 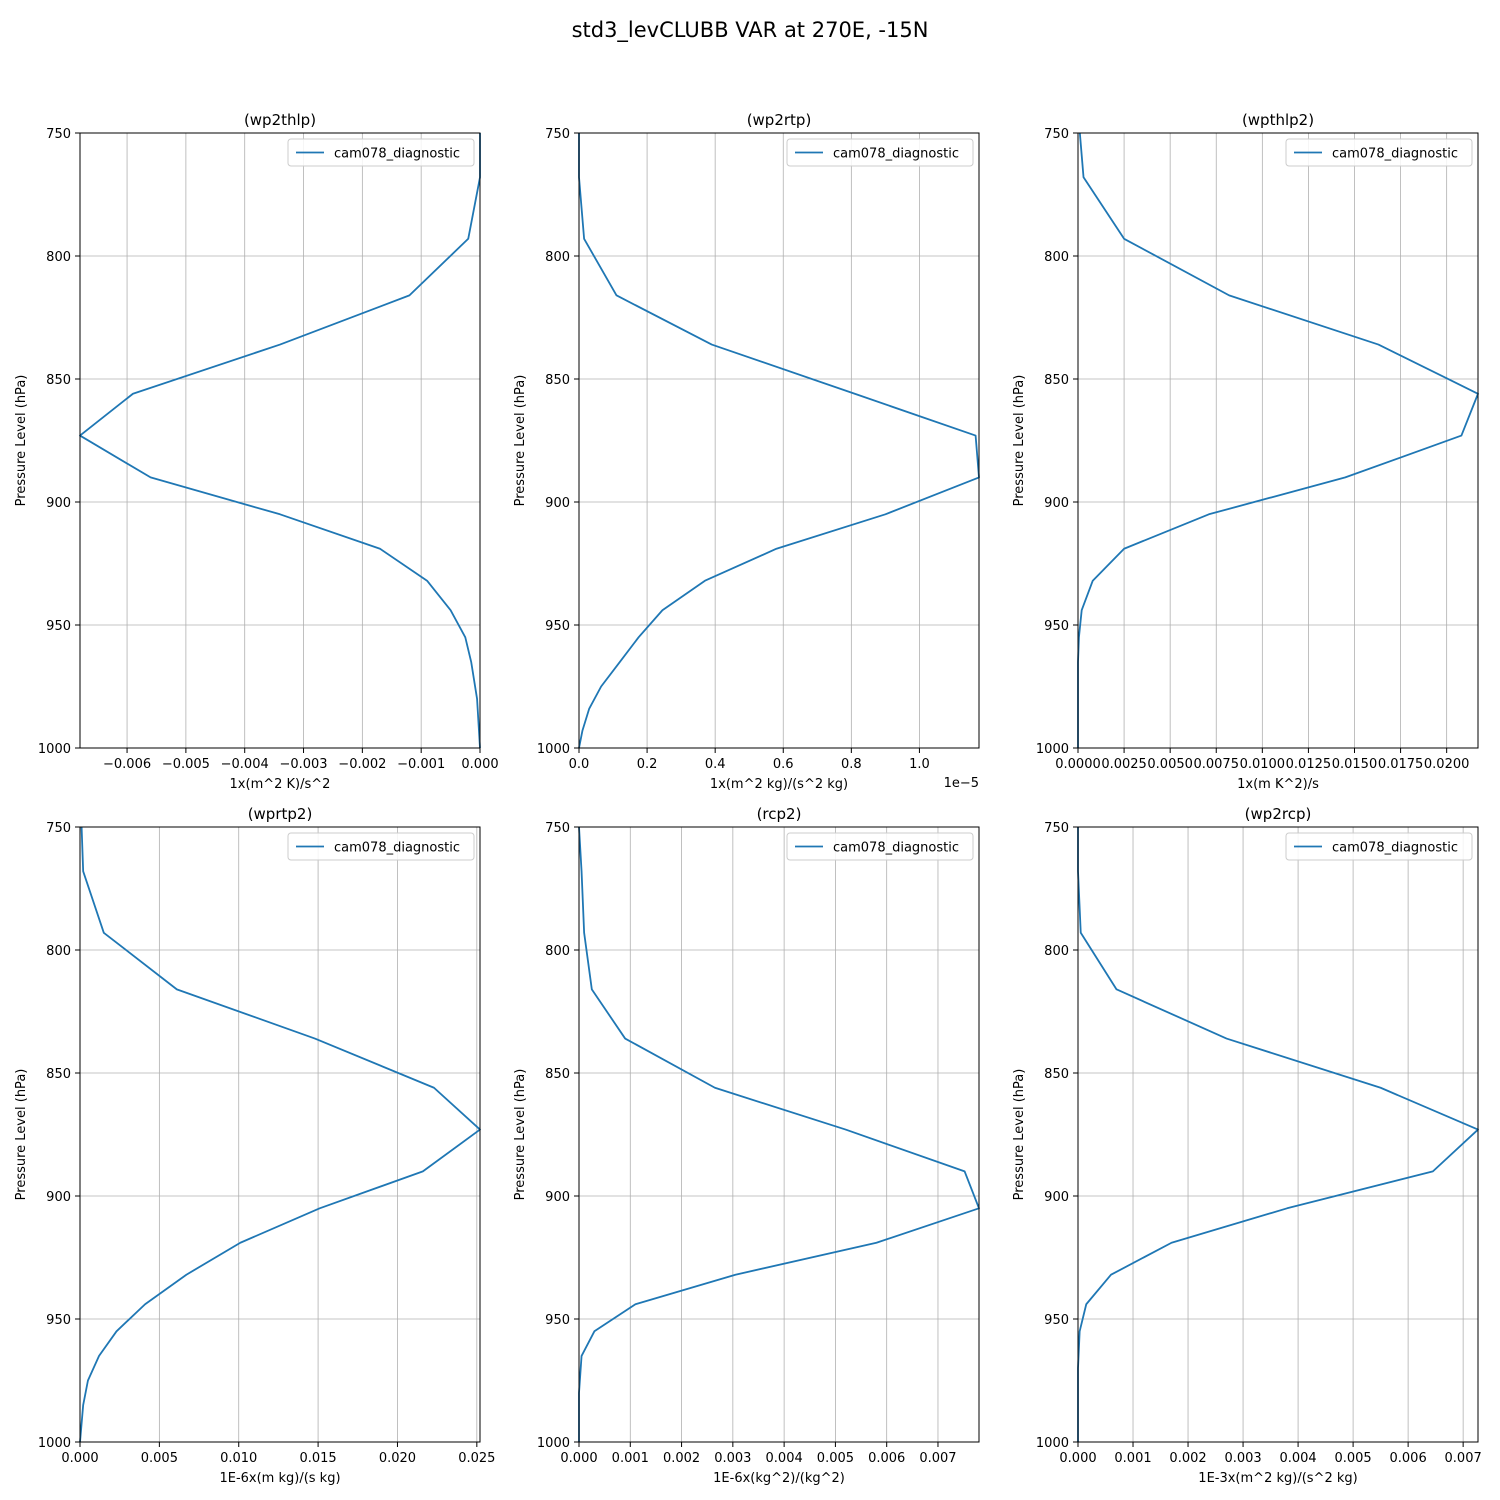 I want to click on x-tick-label: 0.2, so click(x=647, y=764).